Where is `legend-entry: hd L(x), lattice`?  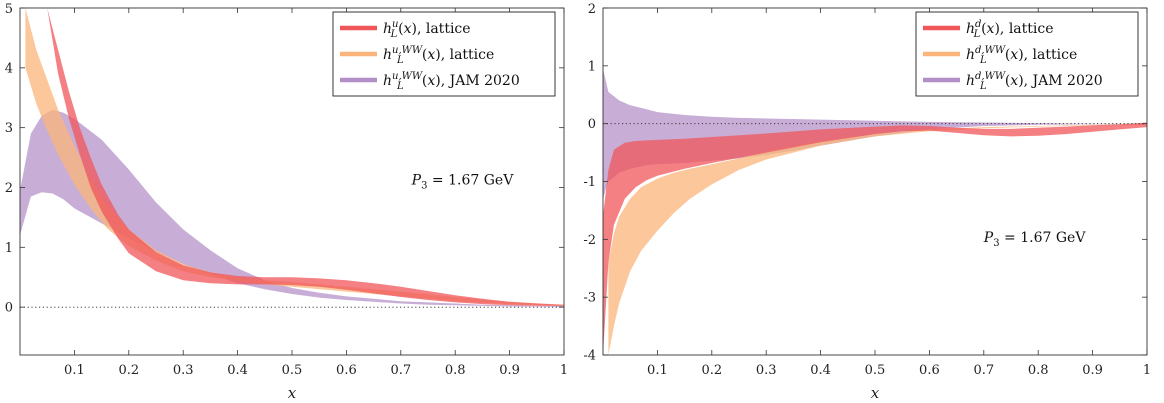
legend-entry: hd L(x), lattice is located at coordinates (1010, 29).